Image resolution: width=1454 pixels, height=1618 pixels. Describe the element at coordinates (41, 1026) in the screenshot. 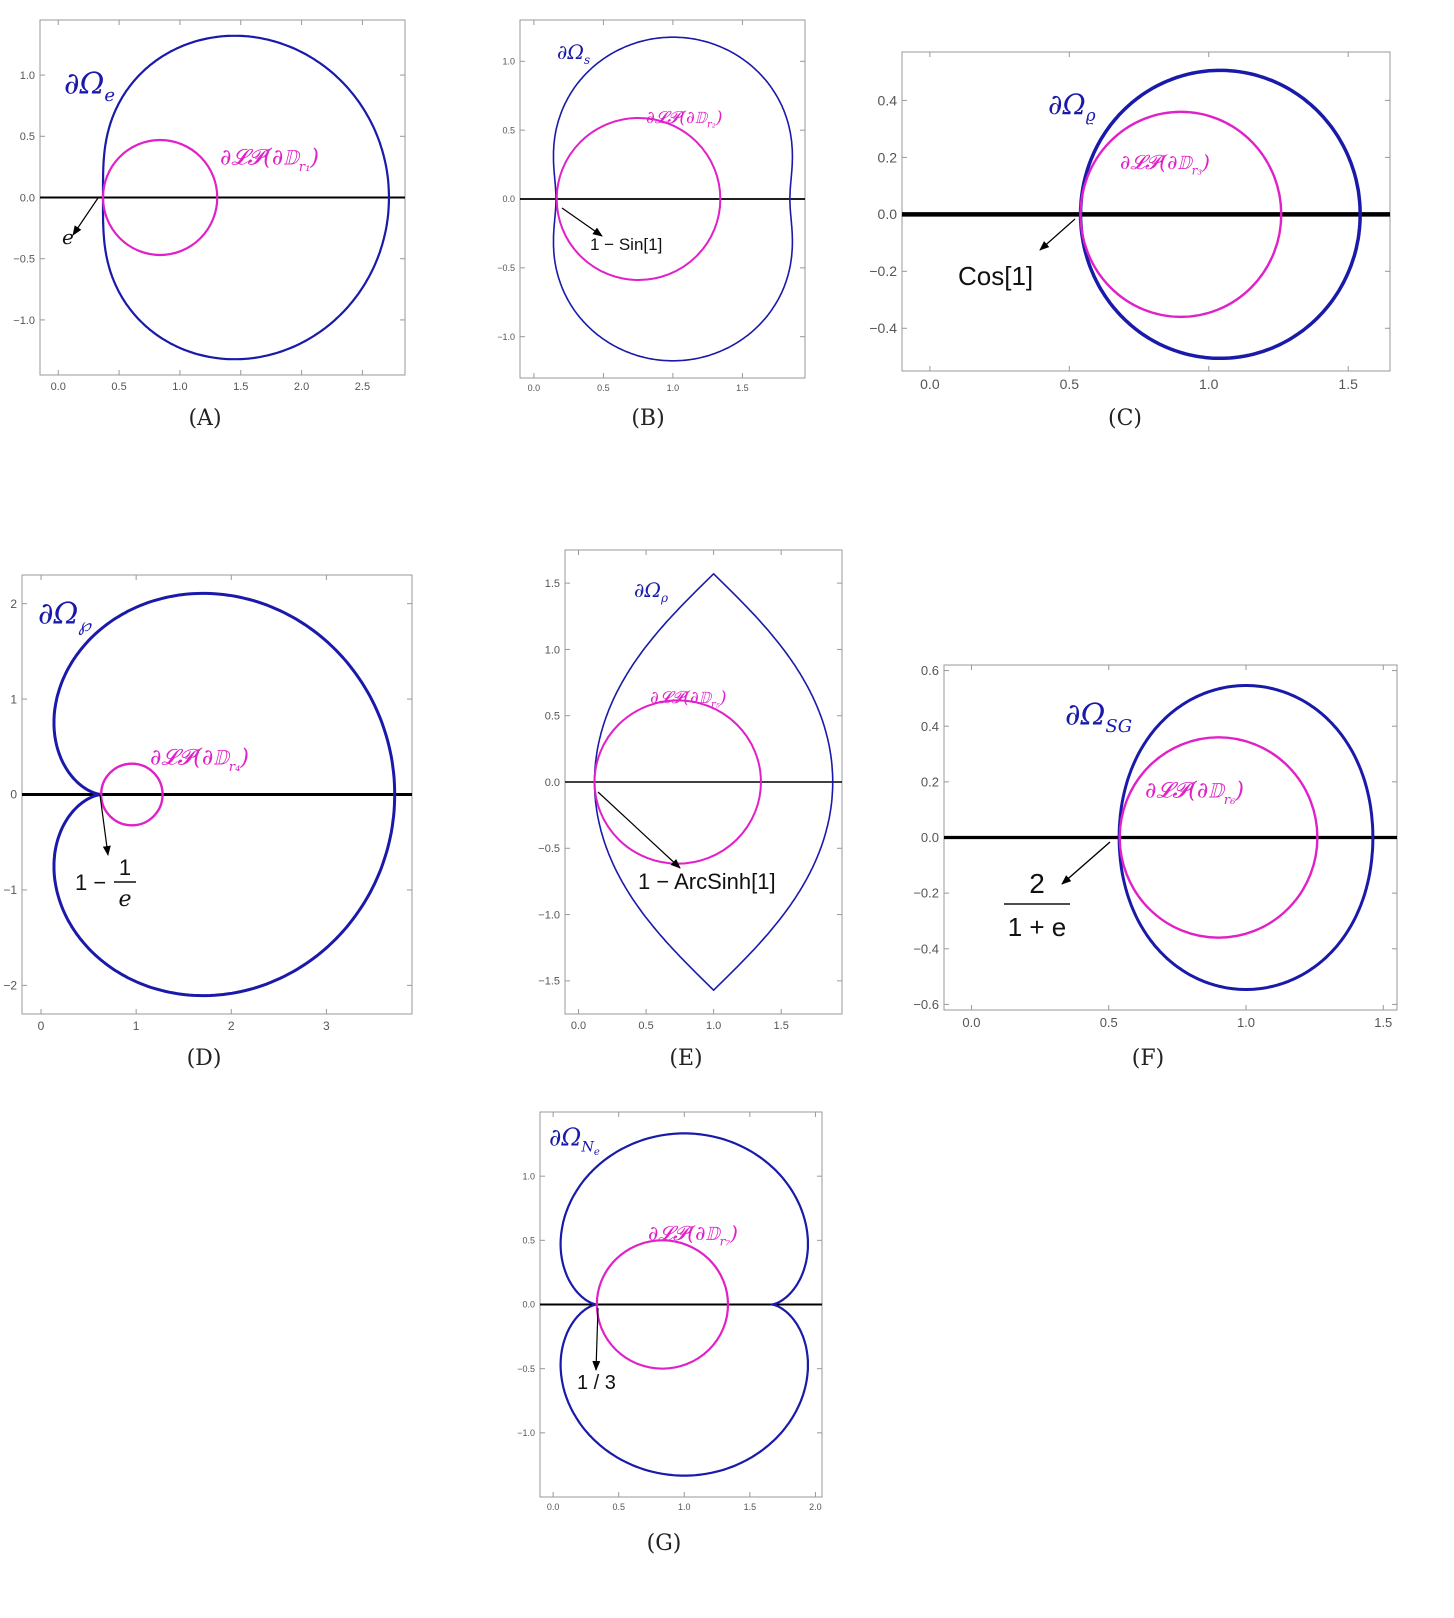

I see `x-tick-label: 0` at that location.